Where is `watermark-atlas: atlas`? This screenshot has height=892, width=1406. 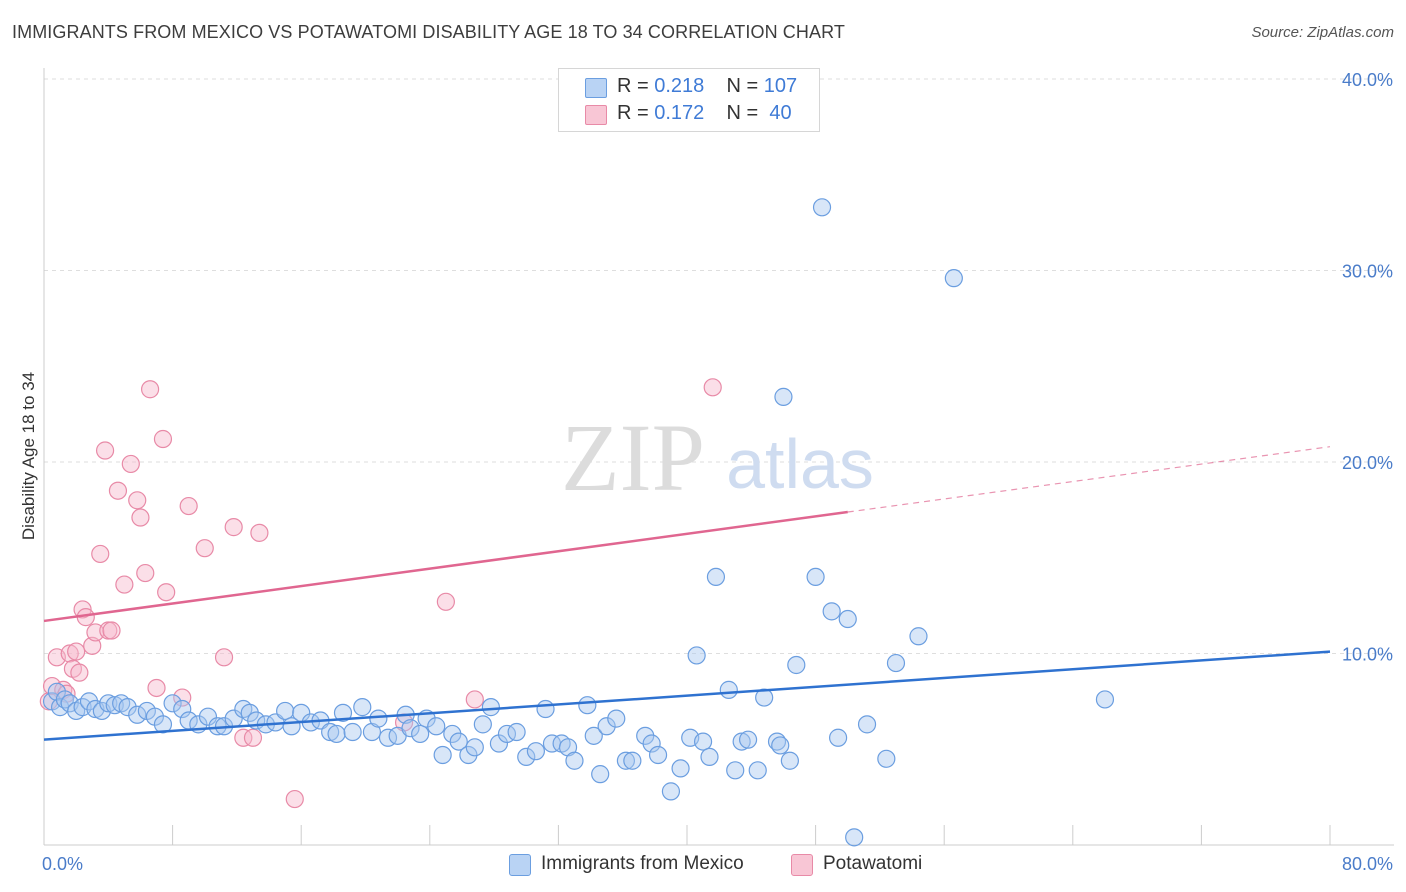
watermark-atlas: atlas is located at coordinates (800, 464).